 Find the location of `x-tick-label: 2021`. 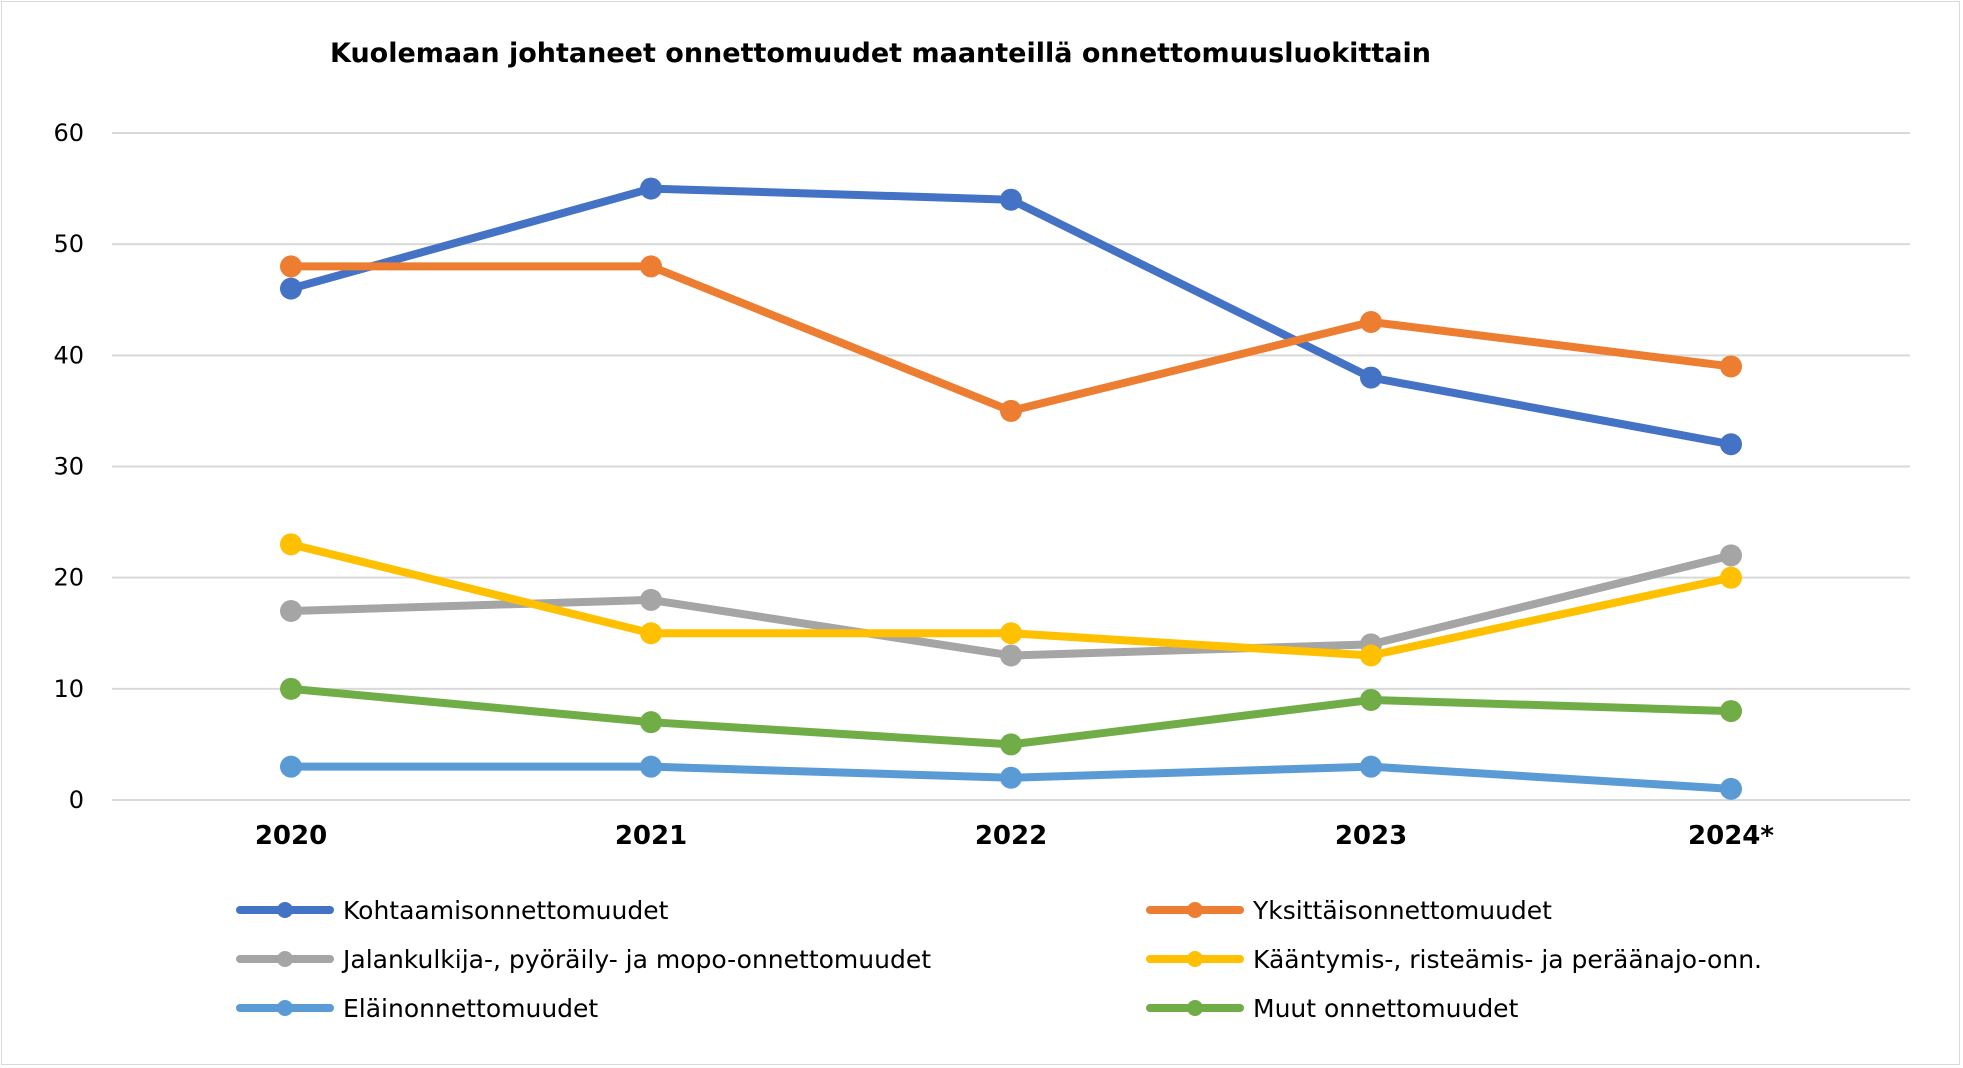

x-tick-label: 2021 is located at coordinates (651, 836).